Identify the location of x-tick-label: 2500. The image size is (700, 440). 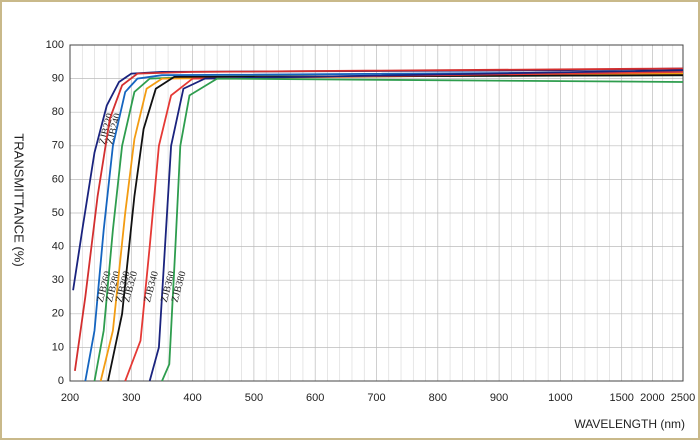
(683, 398).